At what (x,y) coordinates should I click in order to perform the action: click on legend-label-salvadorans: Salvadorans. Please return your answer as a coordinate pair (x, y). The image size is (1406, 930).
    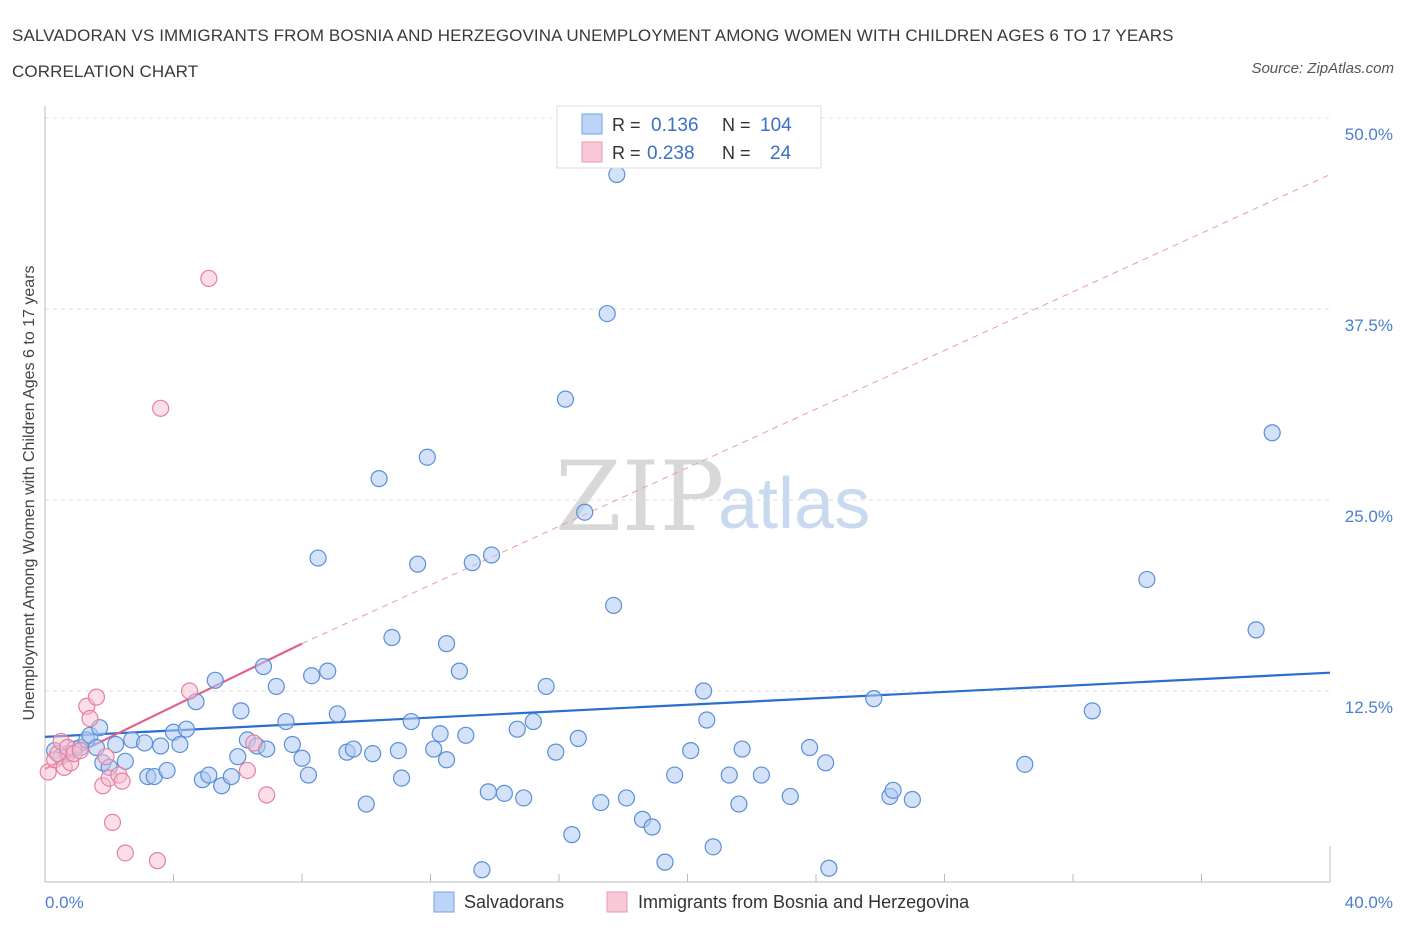
    Looking at the image, I should click on (514, 902).